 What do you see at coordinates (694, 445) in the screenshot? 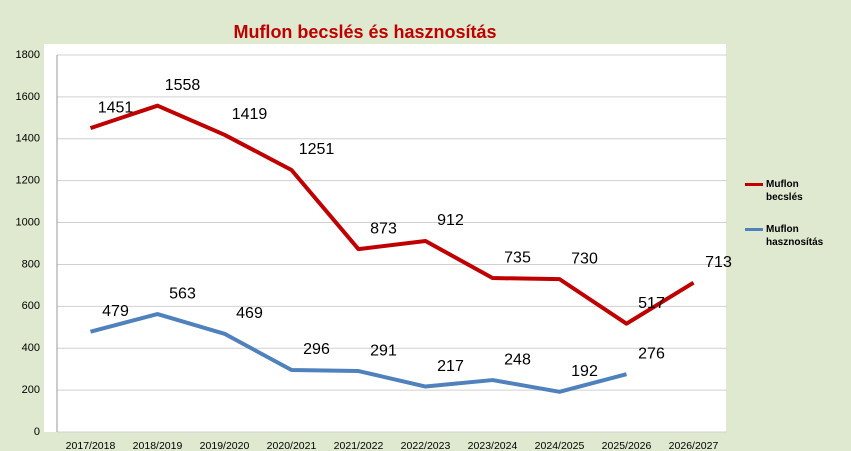
I see `x-tick-label: 2026/2027` at bounding box center [694, 445].